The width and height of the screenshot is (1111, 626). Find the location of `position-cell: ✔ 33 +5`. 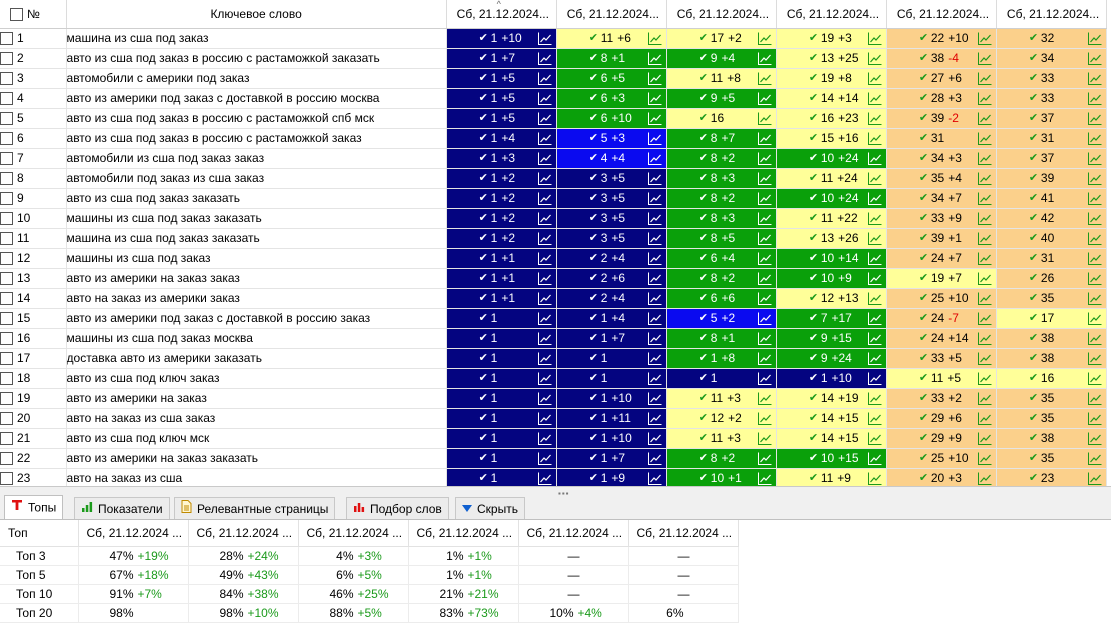

position-cell: ✔ 33 +5 is located at coordinates (941, 358).